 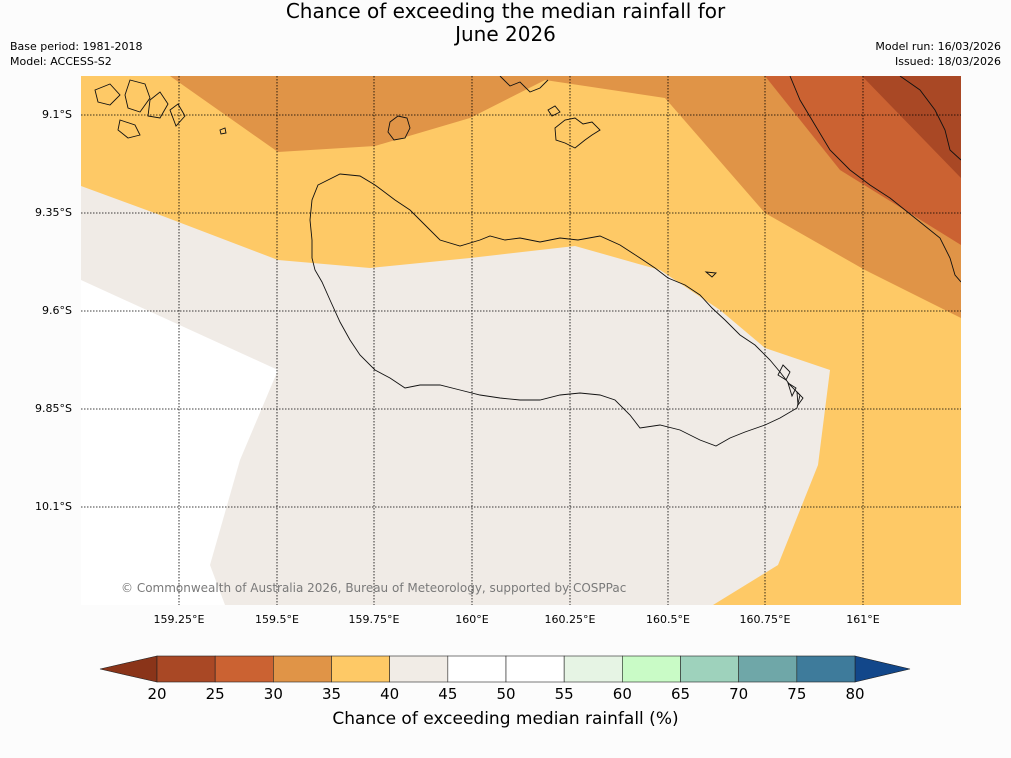 What do you see at coordinates (739, 694) in the screenshot?
I see `colorbar-tick-label: 70` at bounding box center [739, 694].